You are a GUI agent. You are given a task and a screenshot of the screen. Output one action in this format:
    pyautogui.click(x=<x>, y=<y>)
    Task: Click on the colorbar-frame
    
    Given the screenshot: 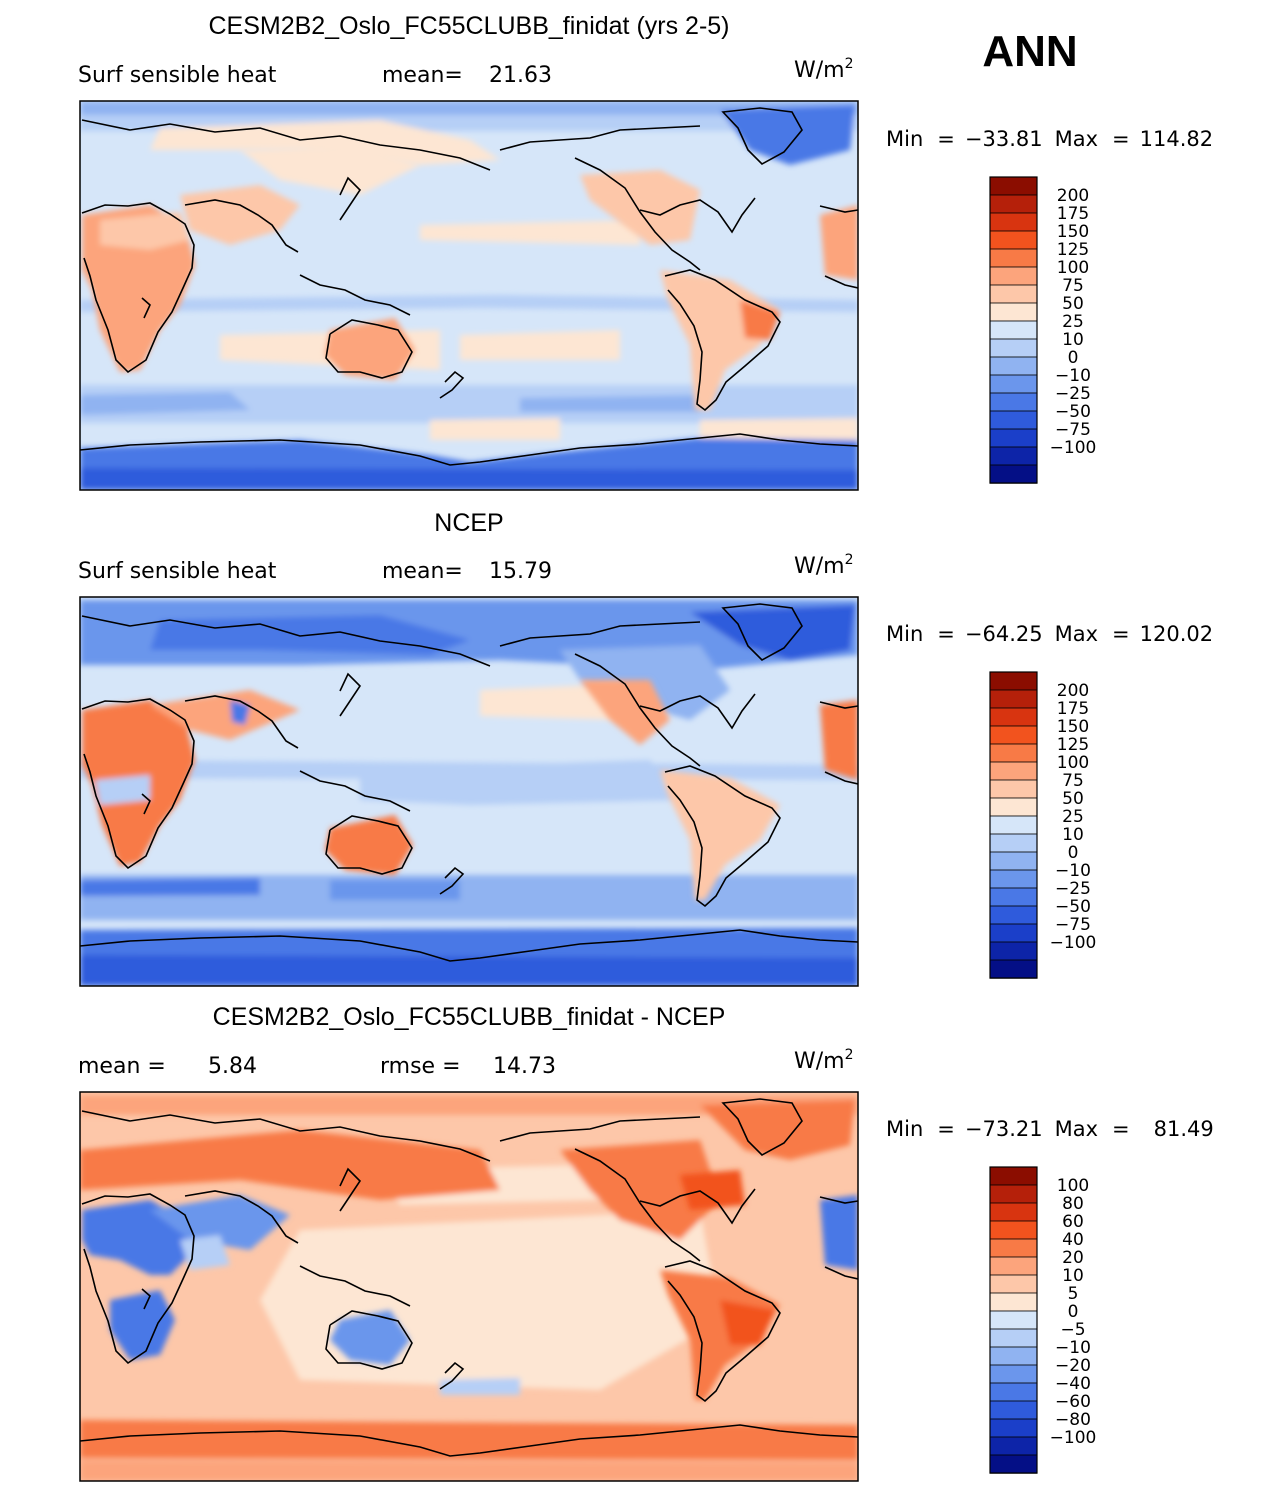 What is the action you would take?
    pyautogui.click(x=1013, y=825)
    